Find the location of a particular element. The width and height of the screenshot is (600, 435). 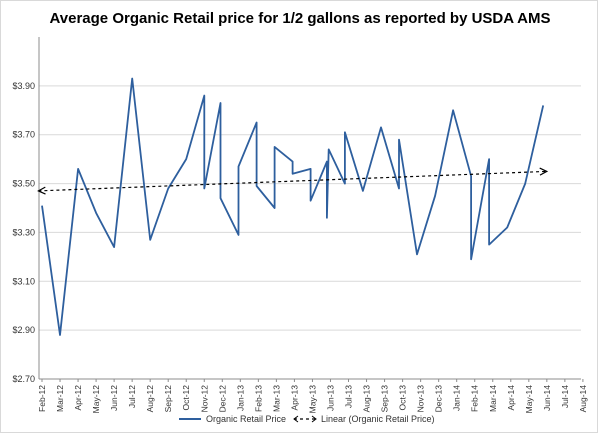

x-tick-label: Jun-12 is located at coordinates (114, 398).